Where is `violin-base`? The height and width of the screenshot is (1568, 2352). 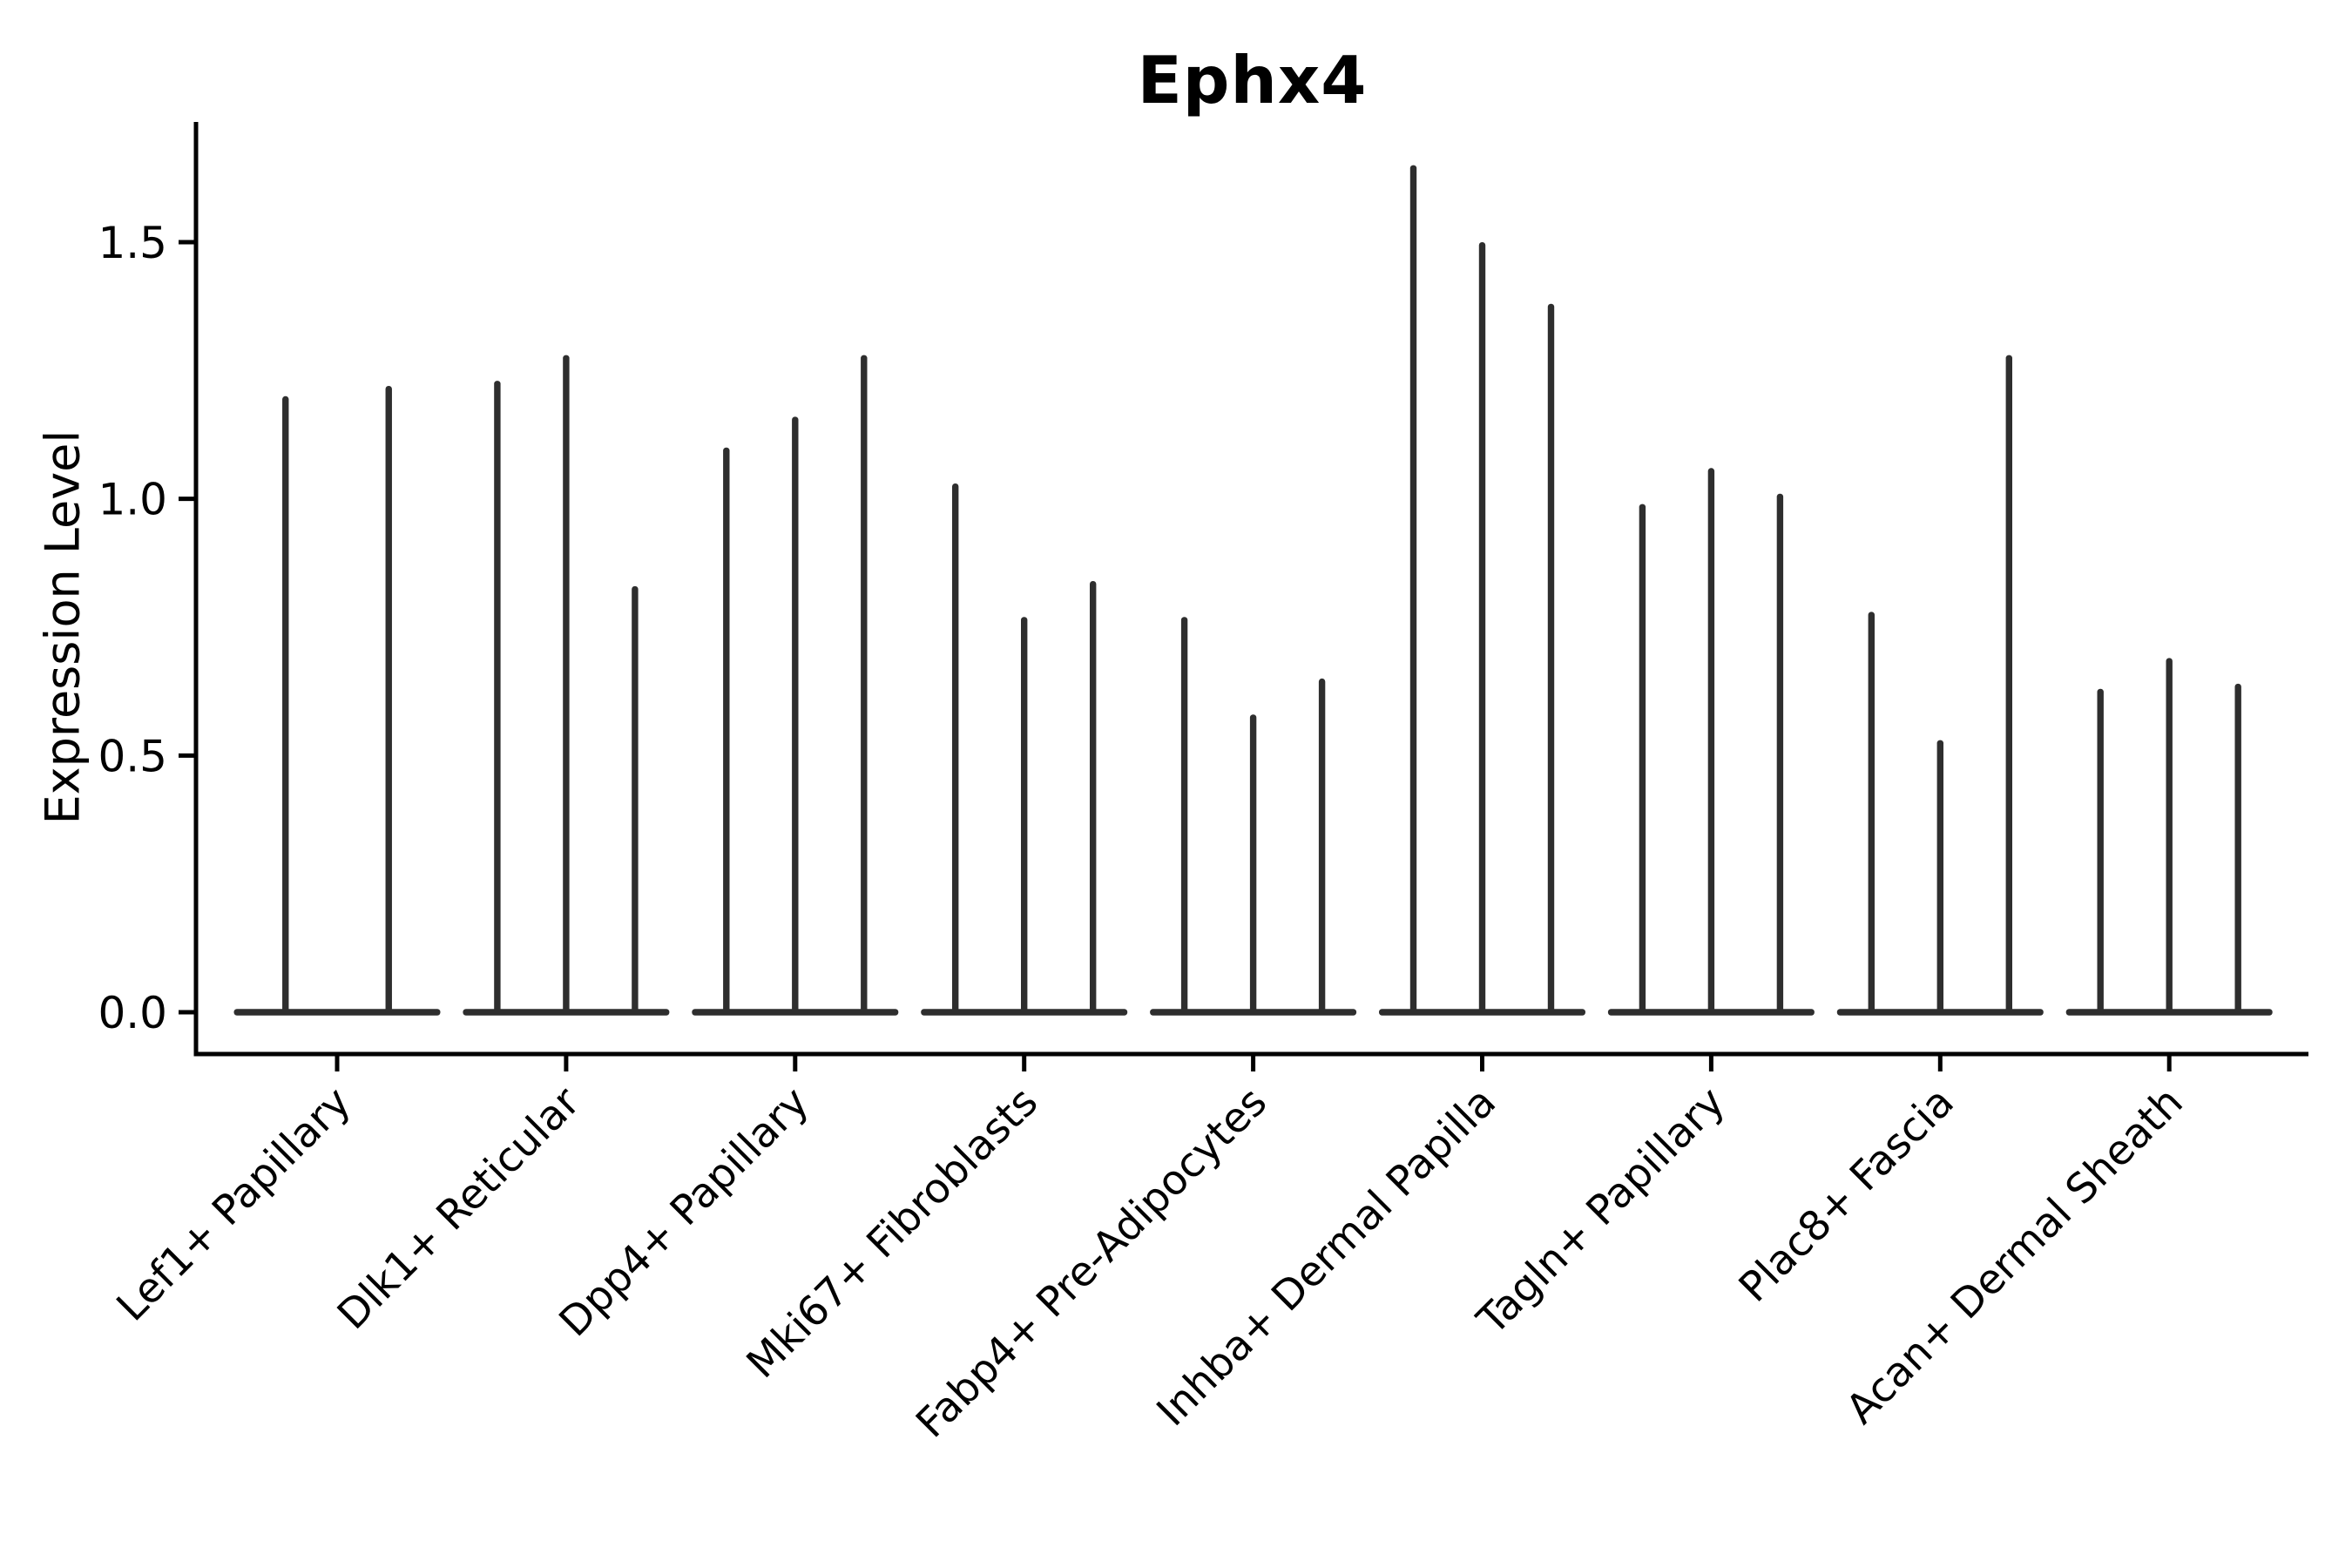 violin-base is located at coordinates (337, 1013).